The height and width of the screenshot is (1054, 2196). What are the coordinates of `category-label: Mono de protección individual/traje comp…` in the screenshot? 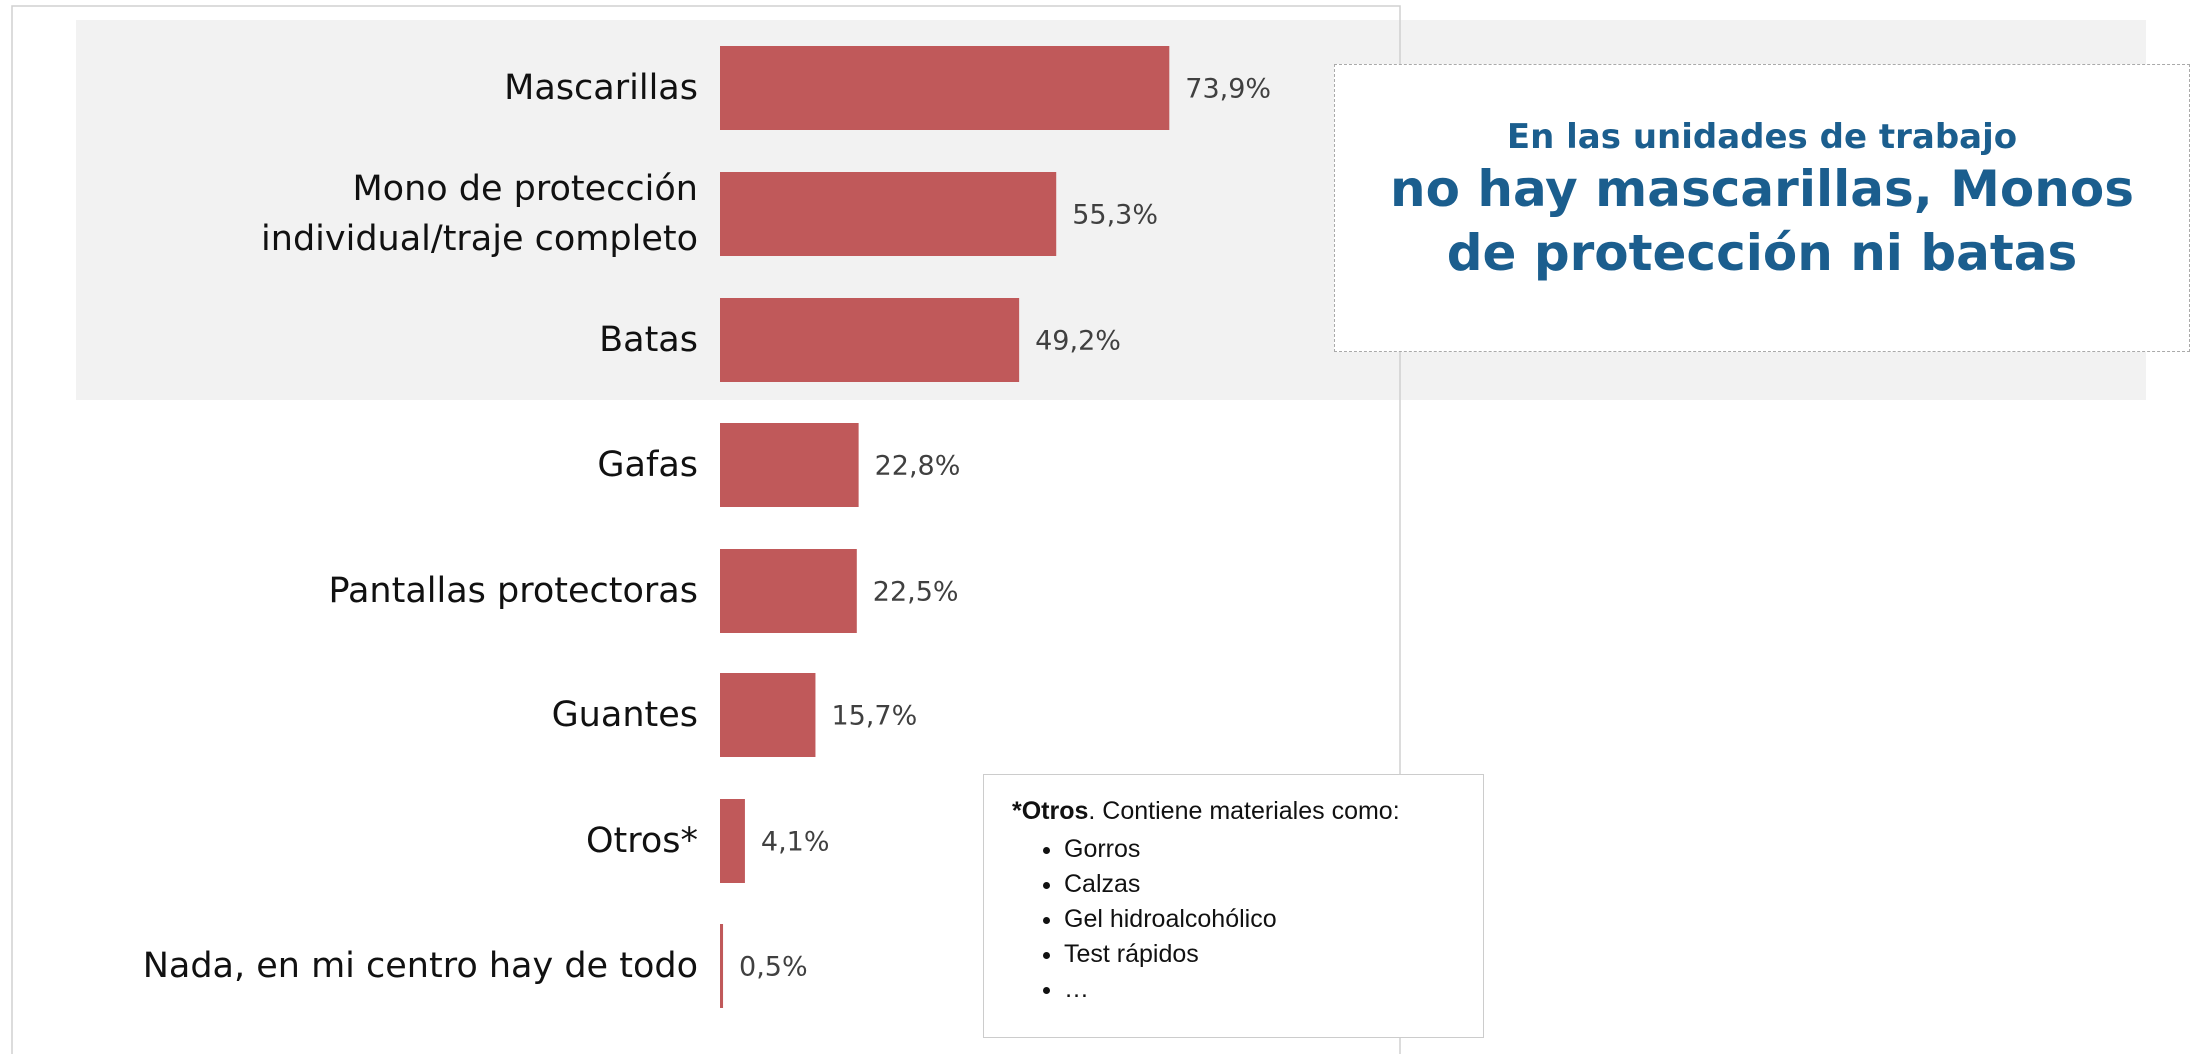 It's located at (479, 214).